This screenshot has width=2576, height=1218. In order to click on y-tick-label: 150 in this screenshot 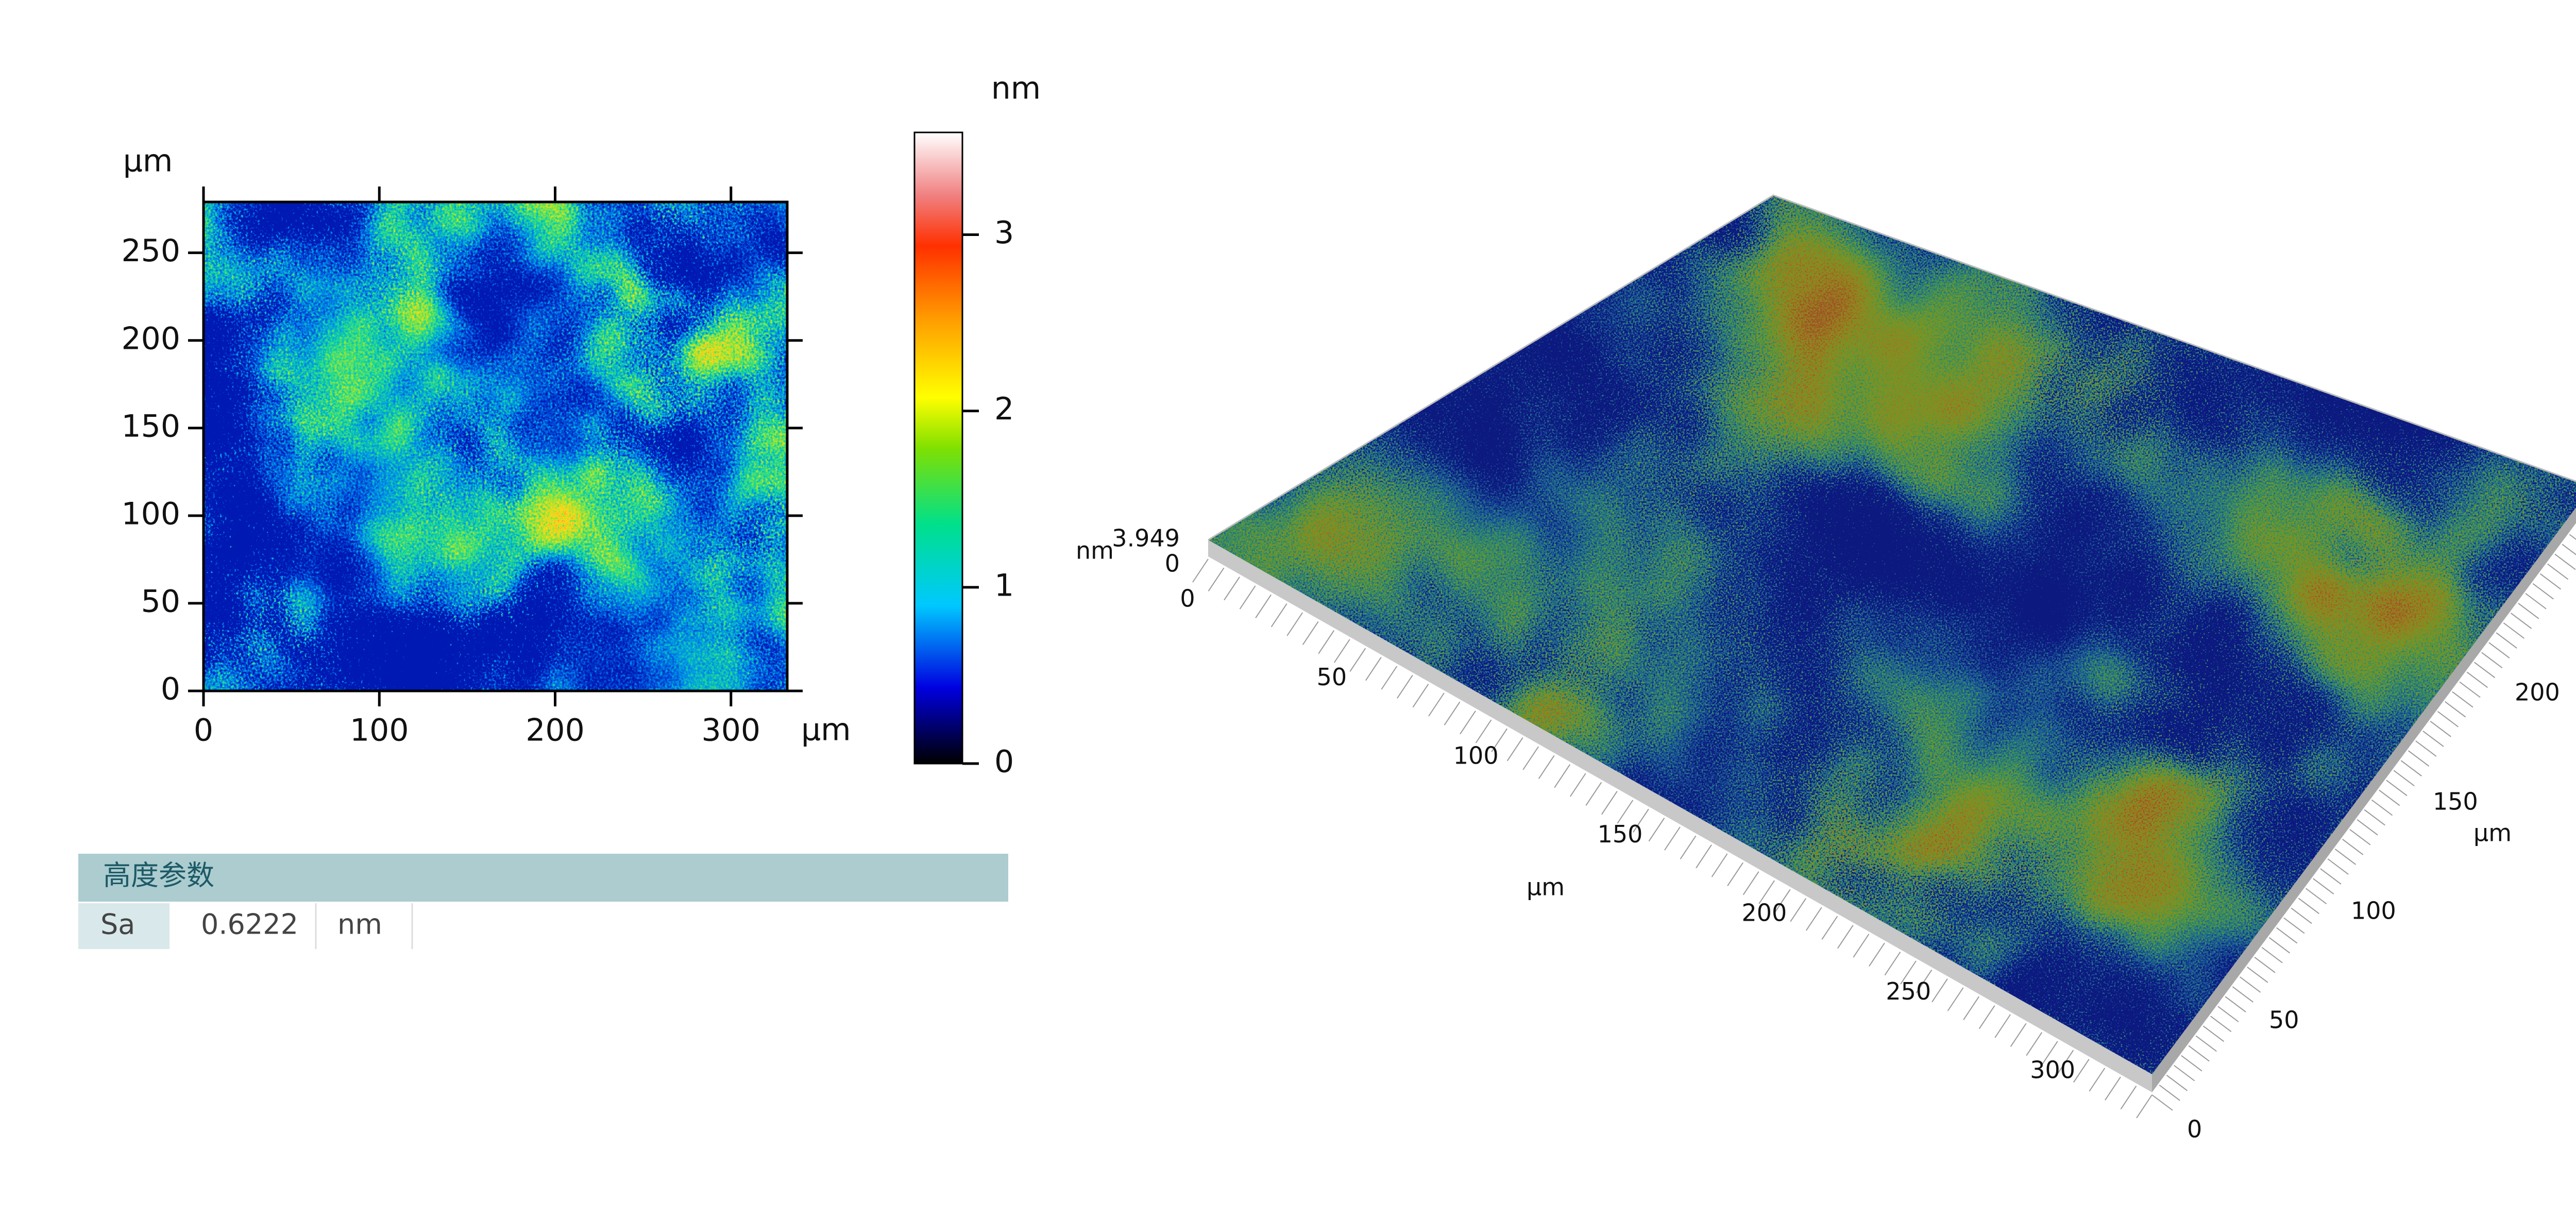, I will do `click(150, 426)`.